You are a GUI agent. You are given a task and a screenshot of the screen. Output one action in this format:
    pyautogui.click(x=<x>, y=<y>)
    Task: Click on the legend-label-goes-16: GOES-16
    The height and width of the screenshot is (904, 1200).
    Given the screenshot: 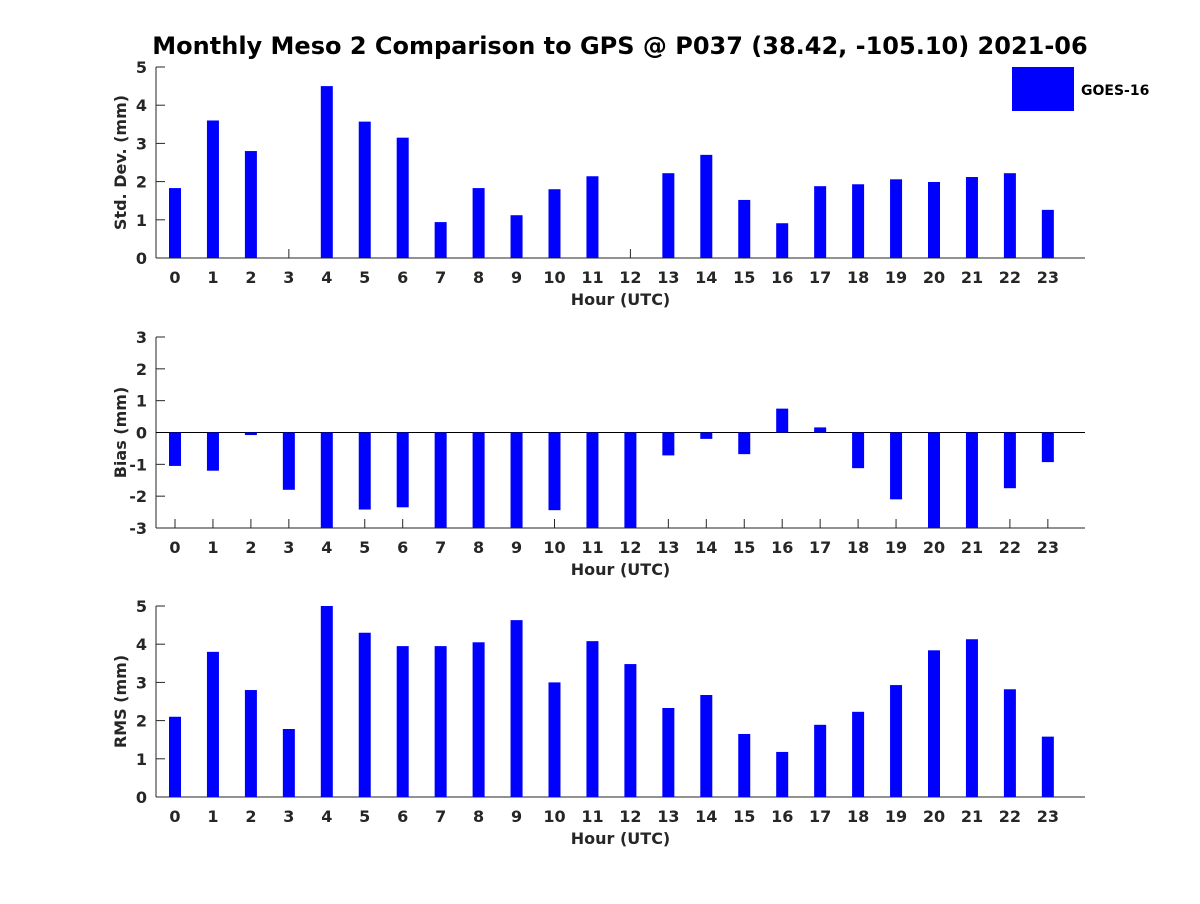 What is the action you would take?
    pyautogui.click(x=1115, y=91)
    